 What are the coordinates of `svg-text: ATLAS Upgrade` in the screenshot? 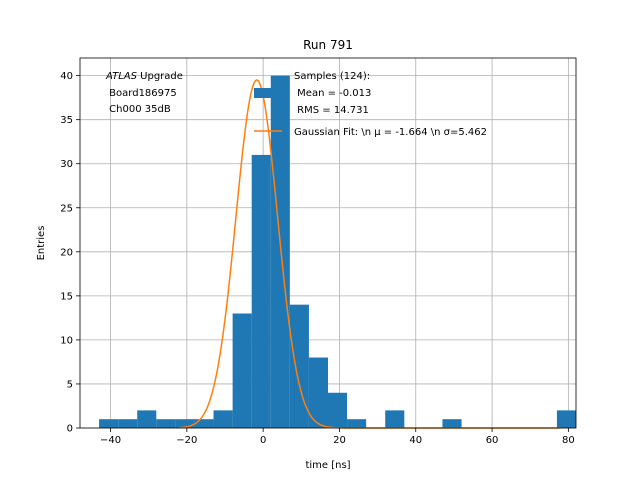 It's located at (144, 76).